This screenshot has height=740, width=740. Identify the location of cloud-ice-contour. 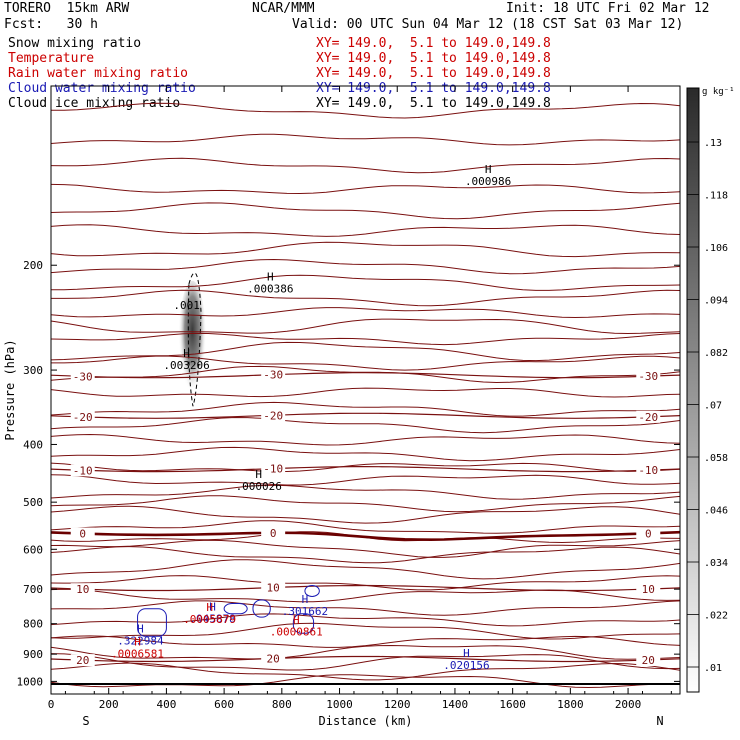
(194, 339).